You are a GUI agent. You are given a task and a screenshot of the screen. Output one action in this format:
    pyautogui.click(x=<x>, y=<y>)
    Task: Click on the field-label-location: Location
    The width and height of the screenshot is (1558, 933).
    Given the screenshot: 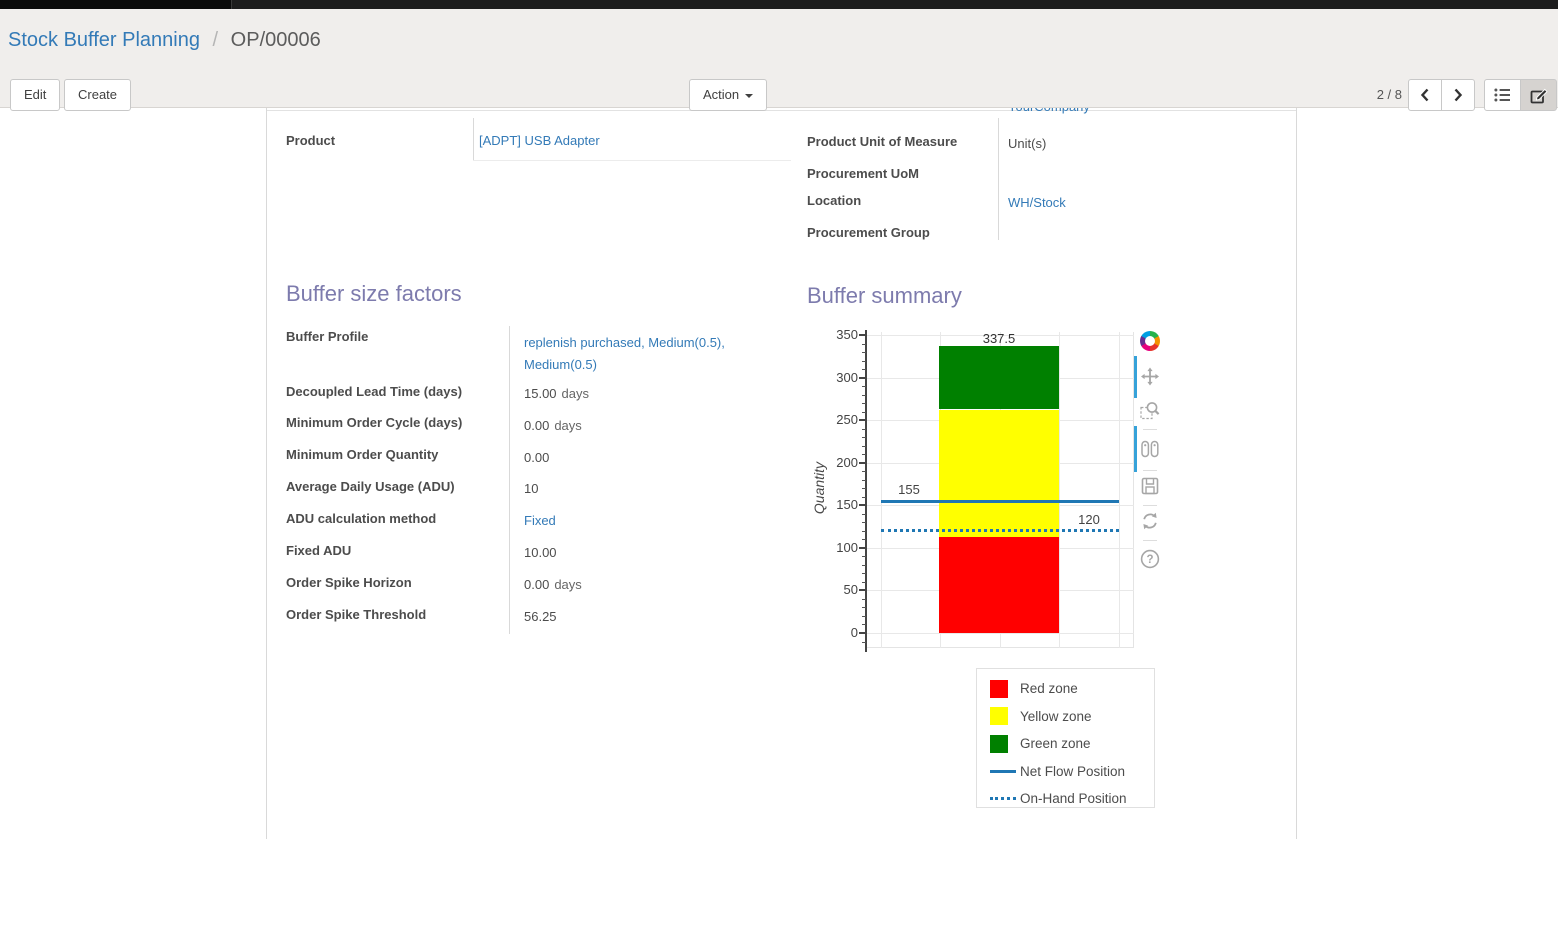 What is the action you would take?
    pyautogui.click(x=834, y=200)
    